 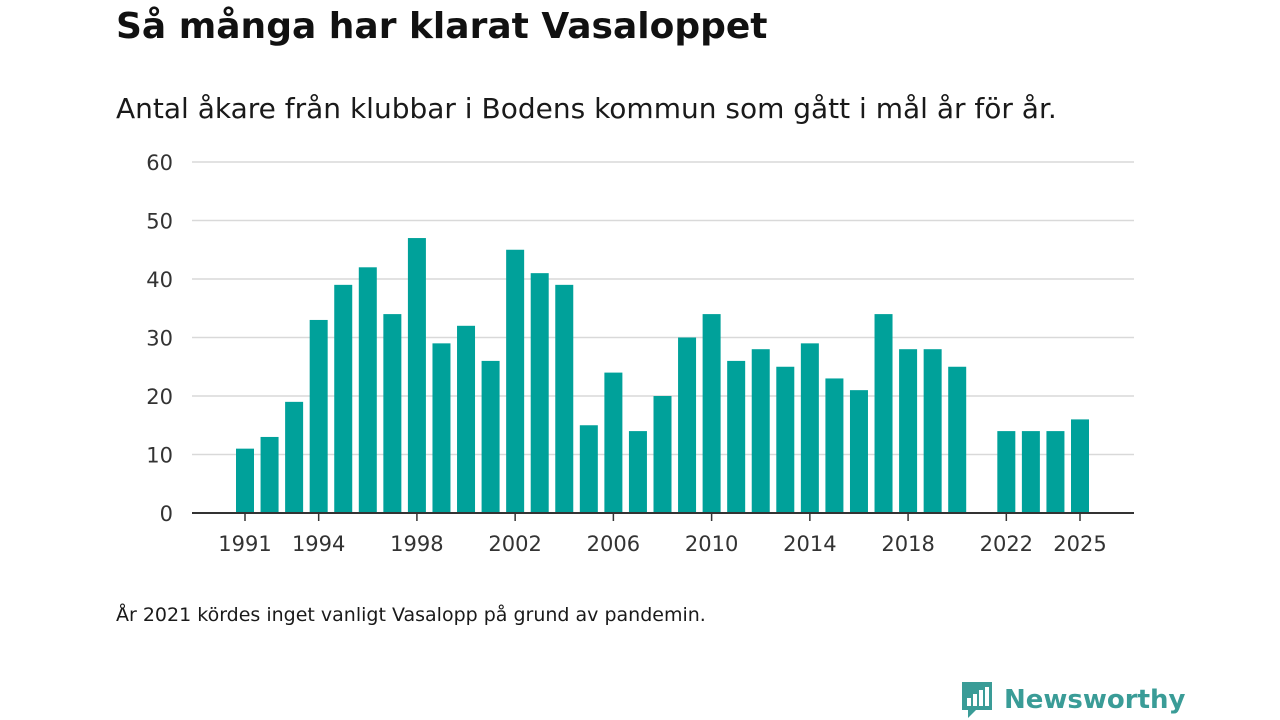 What do you see at coordinates (367, 390) in the screenshot?
I see `bar-1996` at bounding box center [367, 390].